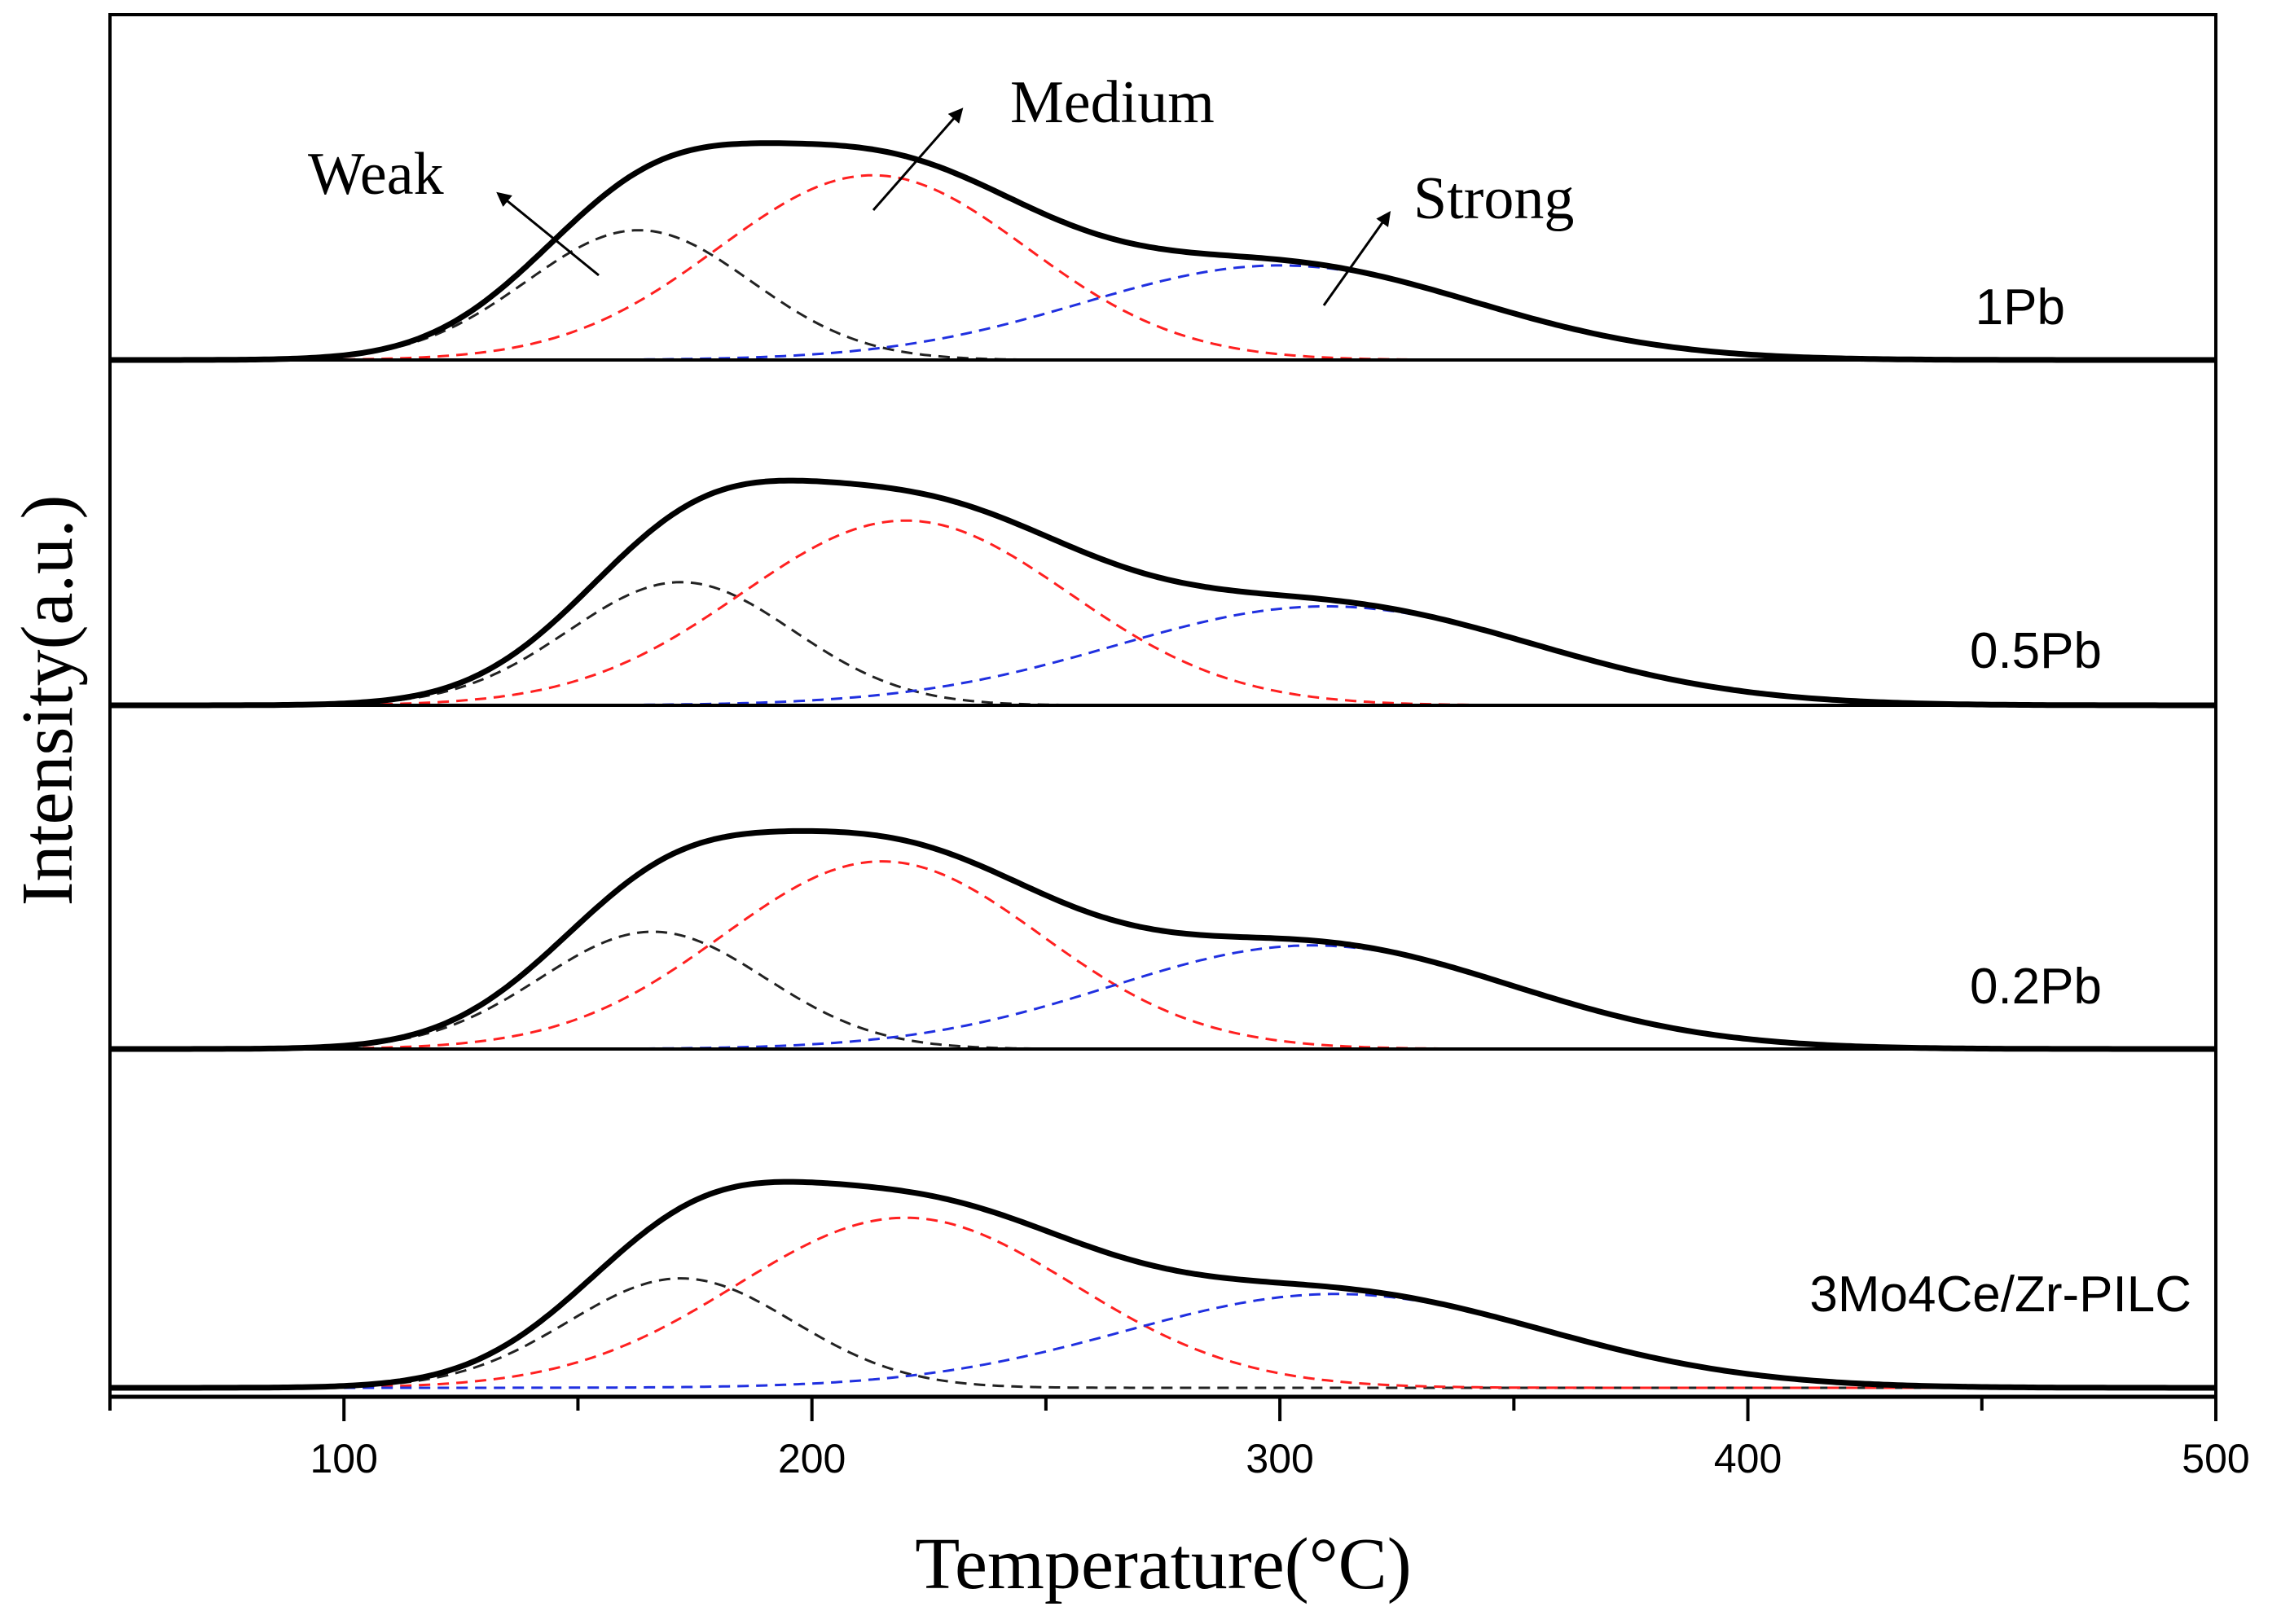  Describe the element at coordinates (2036, 987) in the screenshot. I see `sample-label-2: 0.2Pb` at that location.